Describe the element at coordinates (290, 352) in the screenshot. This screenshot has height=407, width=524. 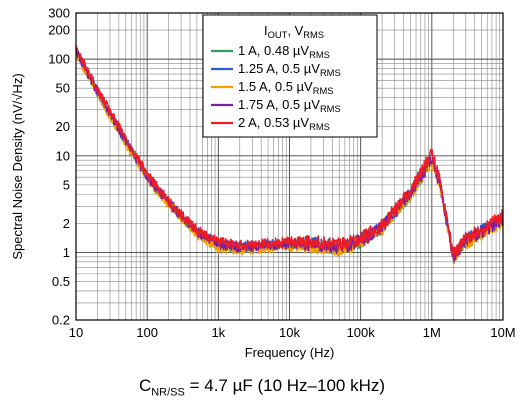
I see `x-axis-label: Frequency (Hz)` at that location.